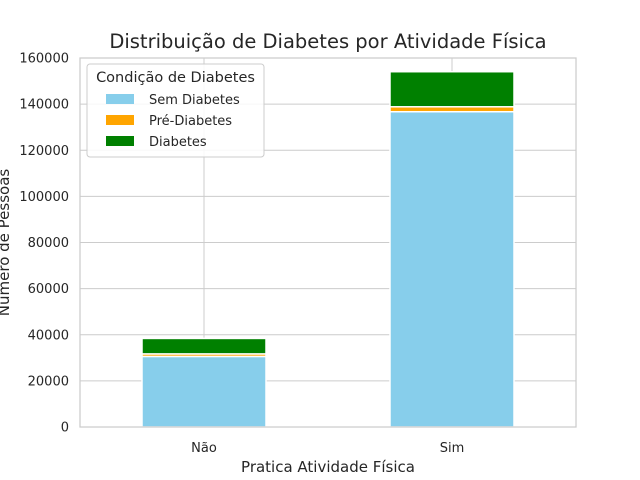 This screenshot has height=480, width=640. What do you see at coordinates (44, 197) in the screenshot?
I see `y-tick-label: 100000` at bounding box center [44, 197].